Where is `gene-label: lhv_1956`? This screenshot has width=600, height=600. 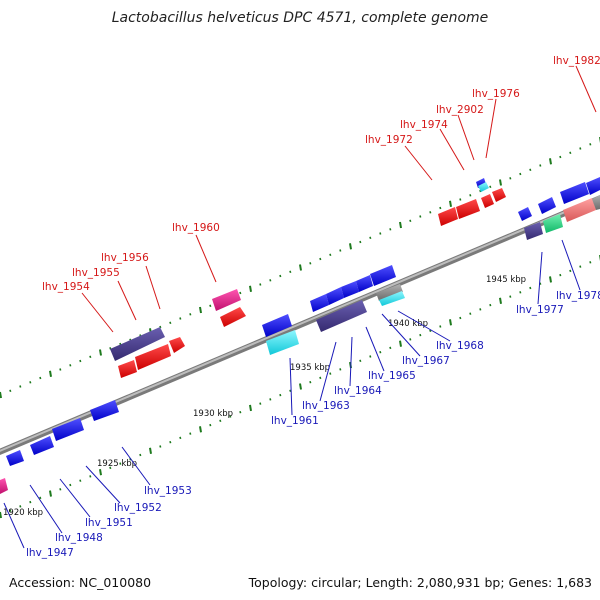
gene-label: lhv_1956 is located at coordinates (125, 258).